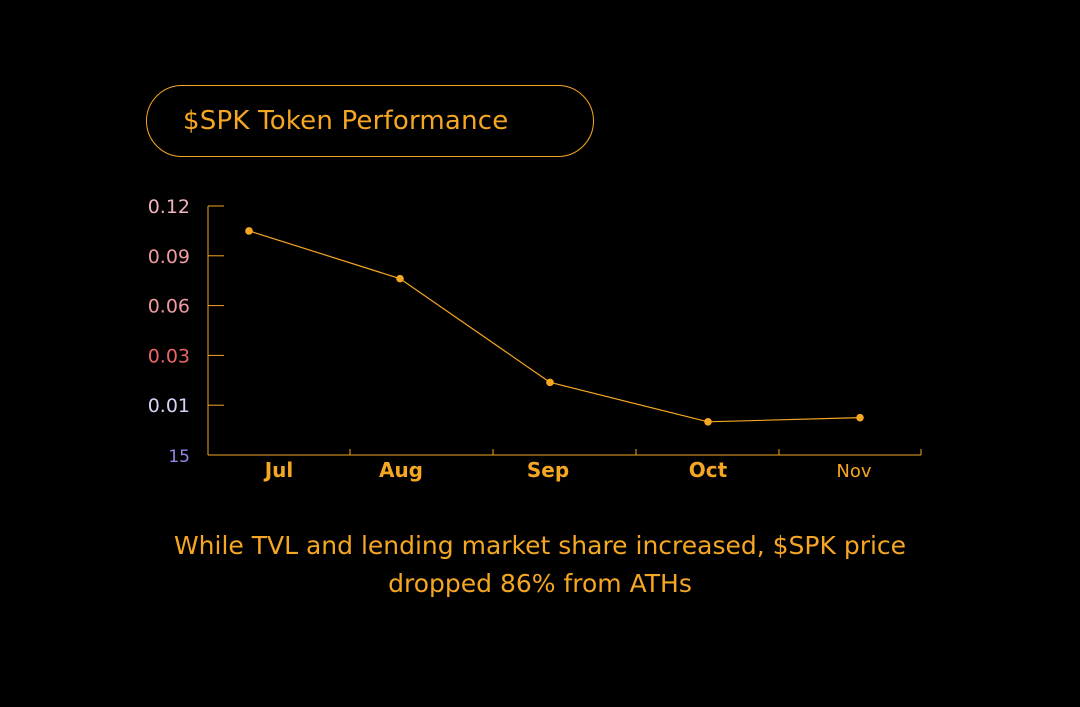  I want to click on x-axis: Jul Aug Sep Oct Nov, so click(565, 465).